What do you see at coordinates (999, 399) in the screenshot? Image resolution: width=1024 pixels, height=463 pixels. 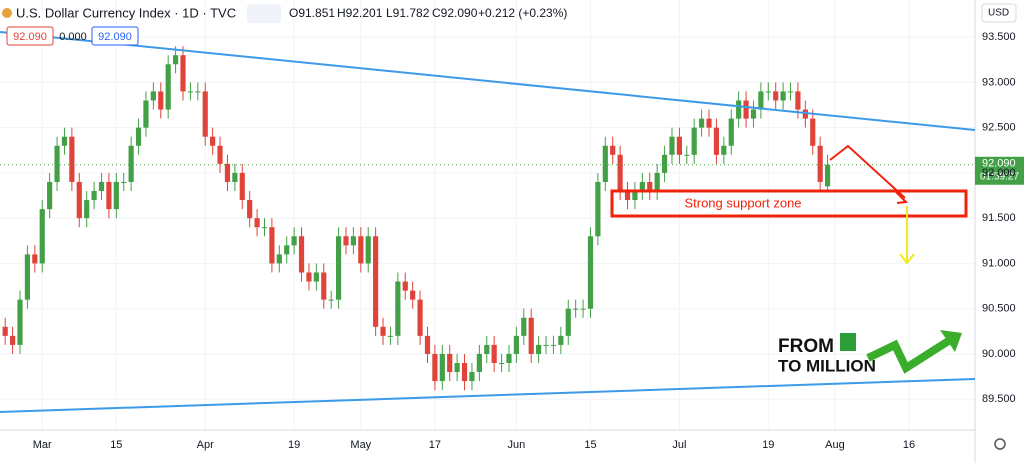 I see `y-tick-label: 89.500` at bounding box center [999, 399].